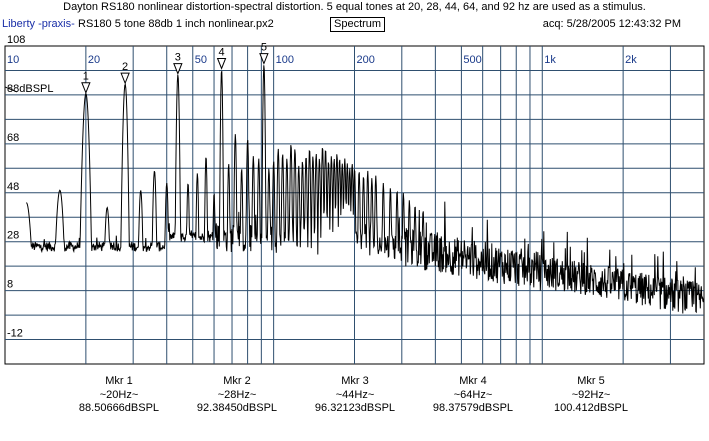  What do you see at coordinates (237, 381) in the screenshot?
I see `marker-readout-name: Mkr 2` at bounding box center [237, 381].